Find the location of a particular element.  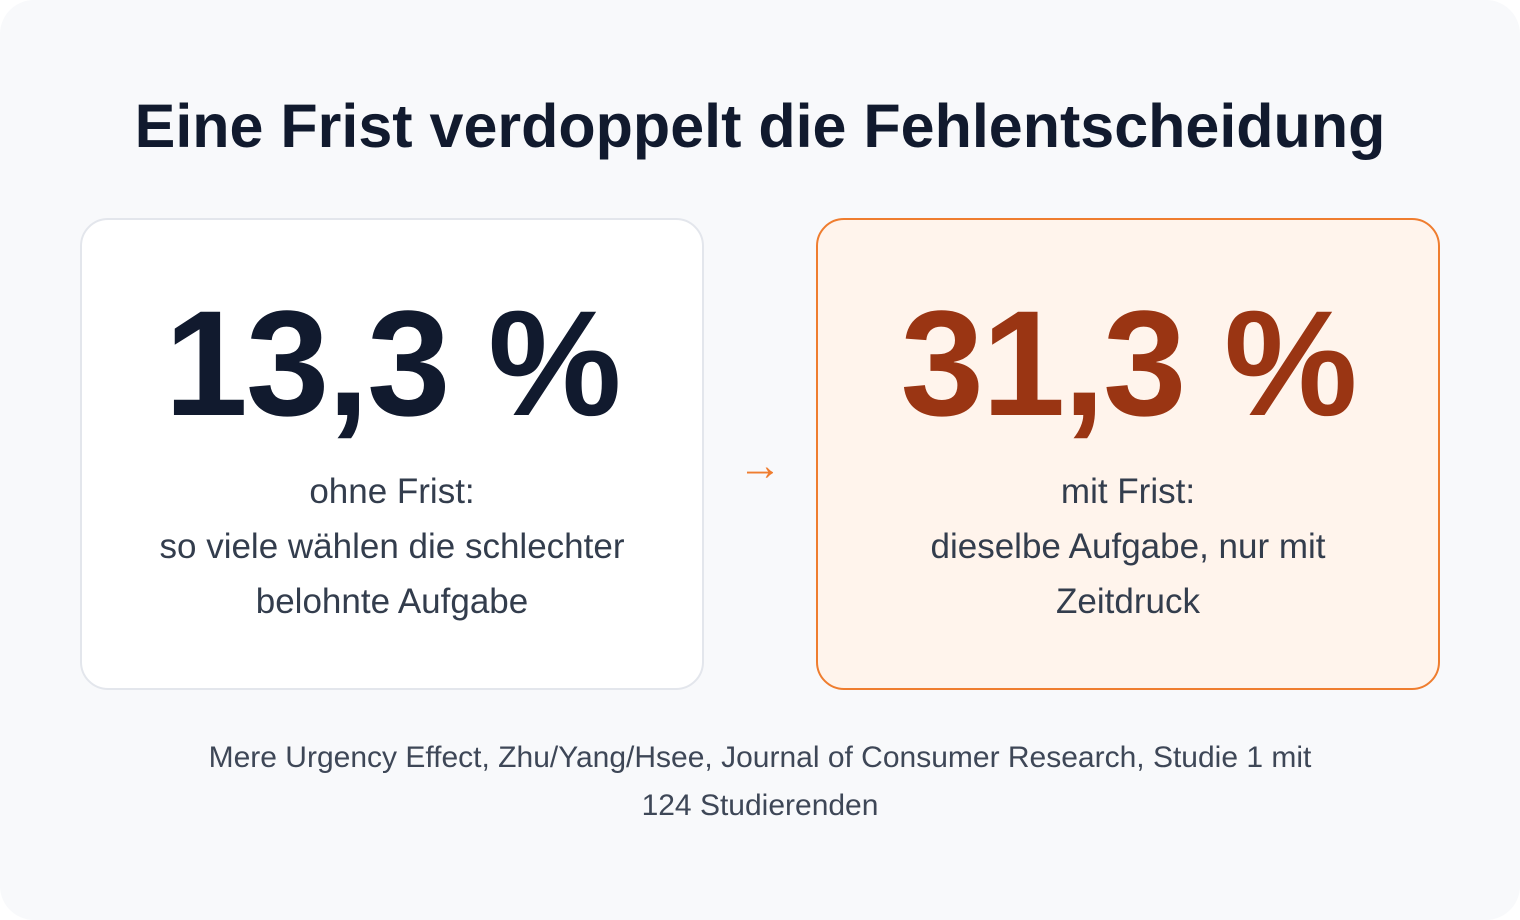

arrow-right-icon: → is located at coordinates (760, 465).